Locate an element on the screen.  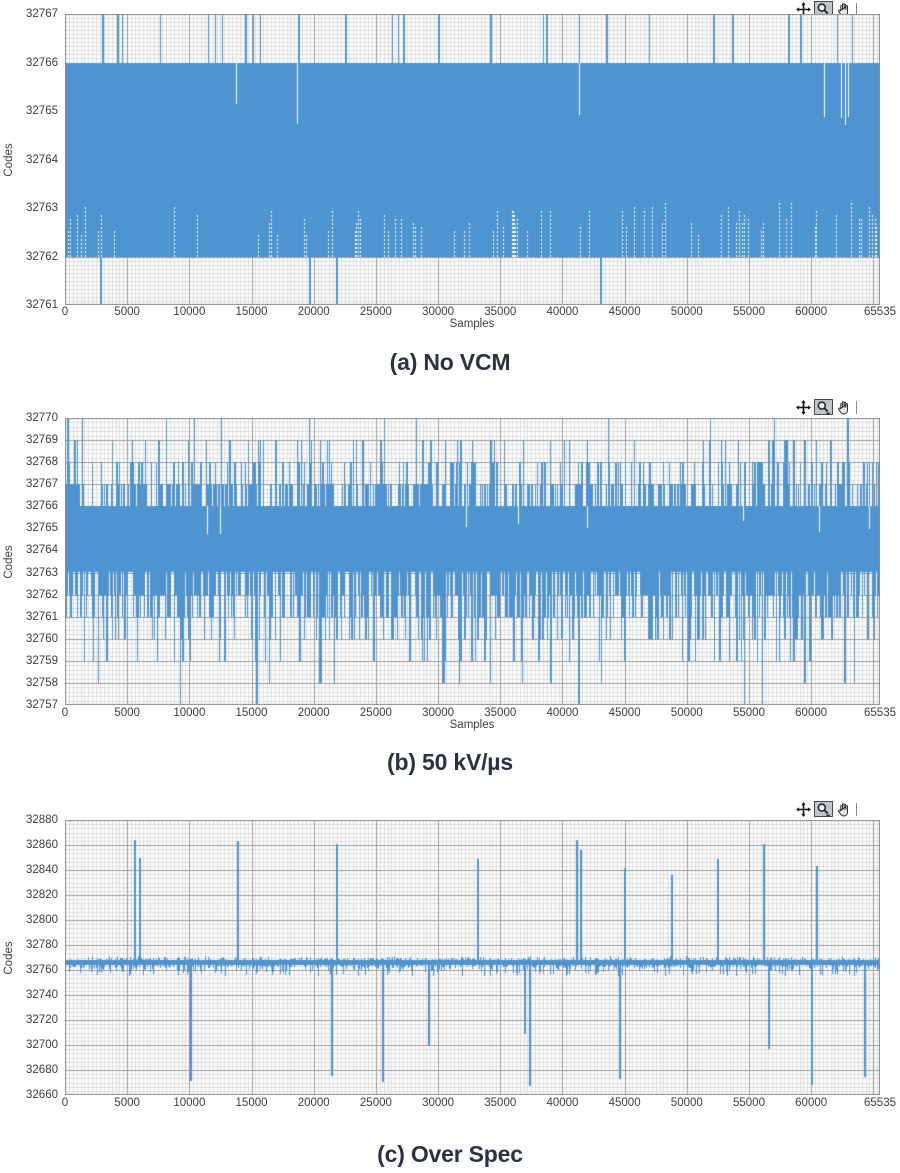
magnifier-icon is located at coordinates (824, 809).